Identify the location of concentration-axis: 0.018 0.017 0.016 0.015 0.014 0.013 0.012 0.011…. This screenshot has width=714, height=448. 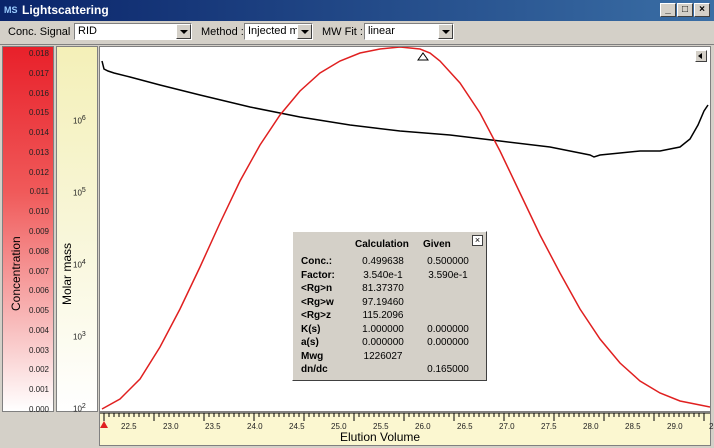
(28, 230).